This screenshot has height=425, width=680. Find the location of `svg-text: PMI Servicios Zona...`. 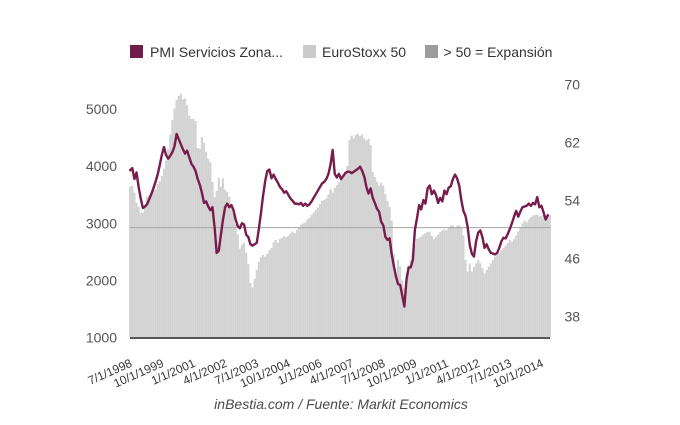

svg-text: PMI Servicios Zona... is located at coordinates (216, 52).